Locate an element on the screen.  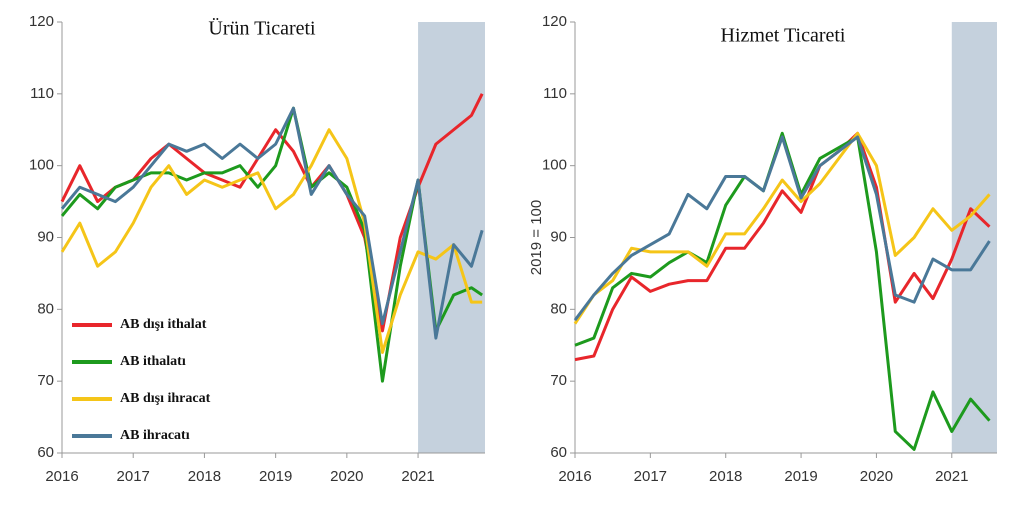
chart-title: Ürün Ticareti is located at coordinates (262, 28).